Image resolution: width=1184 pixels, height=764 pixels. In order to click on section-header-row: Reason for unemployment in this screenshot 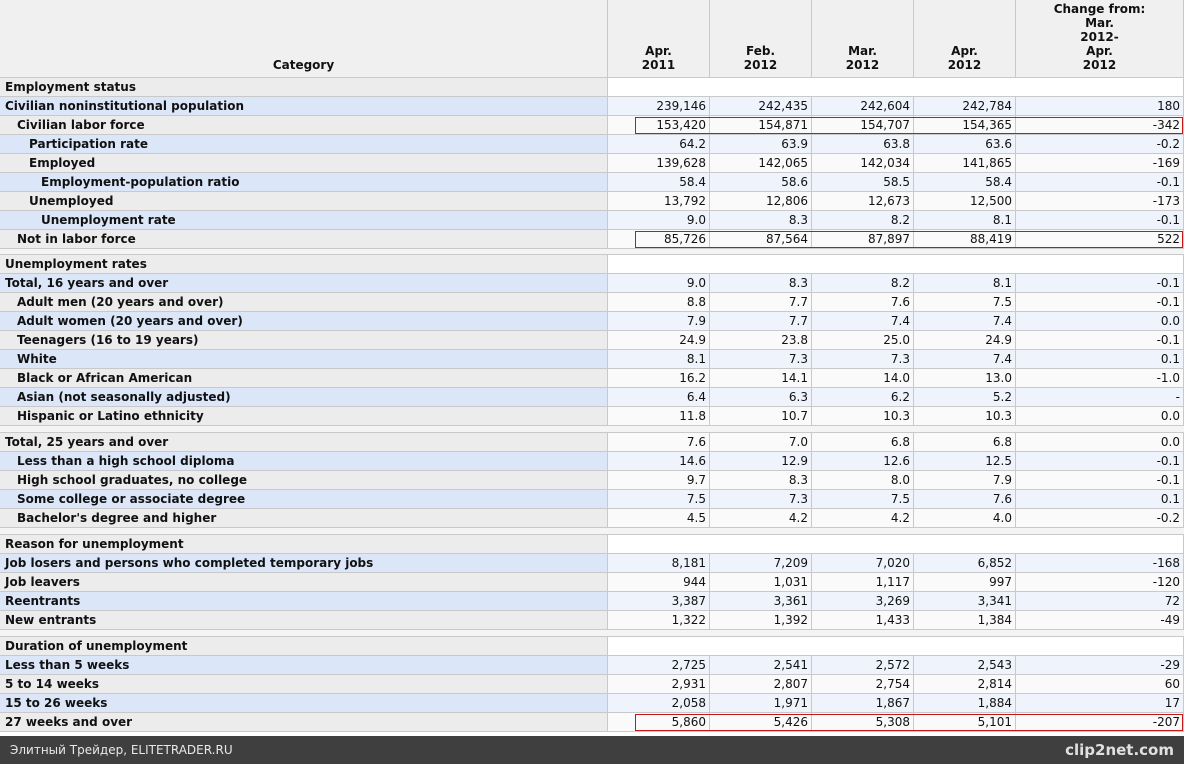, I will do `click(592, 544)`.